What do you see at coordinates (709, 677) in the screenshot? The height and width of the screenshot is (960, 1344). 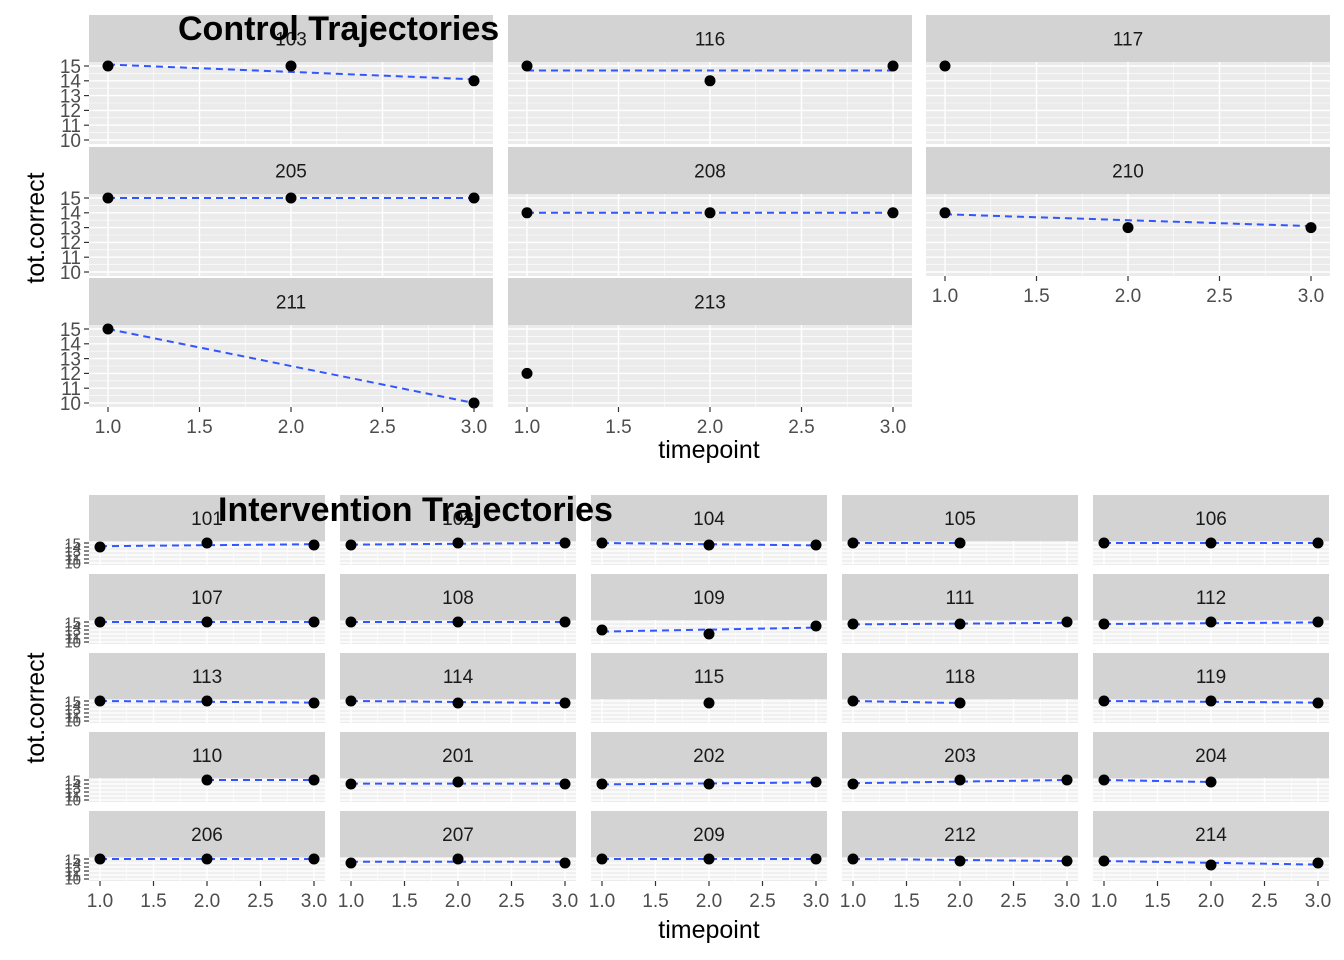 I see `facet-label: 115` at bounding box center [709, 677].